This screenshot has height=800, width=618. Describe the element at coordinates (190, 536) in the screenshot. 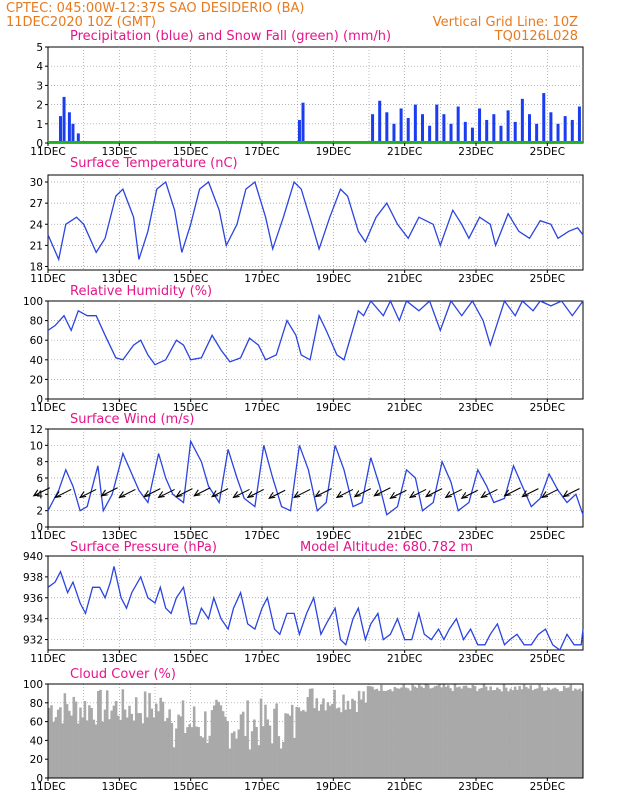

I see `wind-xtick-label: 15DEC` at that location.